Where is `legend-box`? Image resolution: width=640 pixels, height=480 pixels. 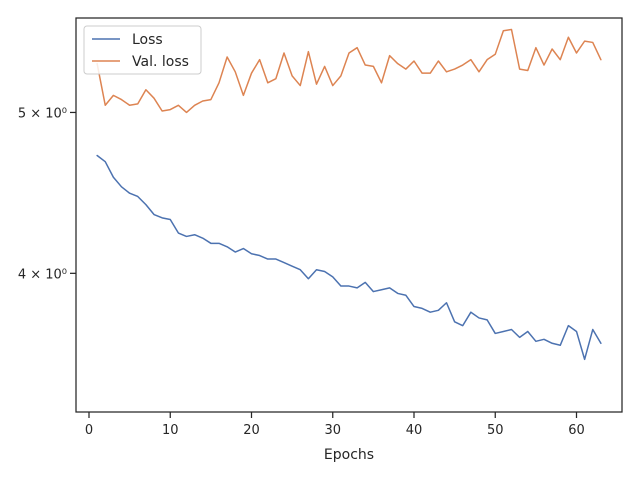 legend-box is located at coordinates (142, 50).